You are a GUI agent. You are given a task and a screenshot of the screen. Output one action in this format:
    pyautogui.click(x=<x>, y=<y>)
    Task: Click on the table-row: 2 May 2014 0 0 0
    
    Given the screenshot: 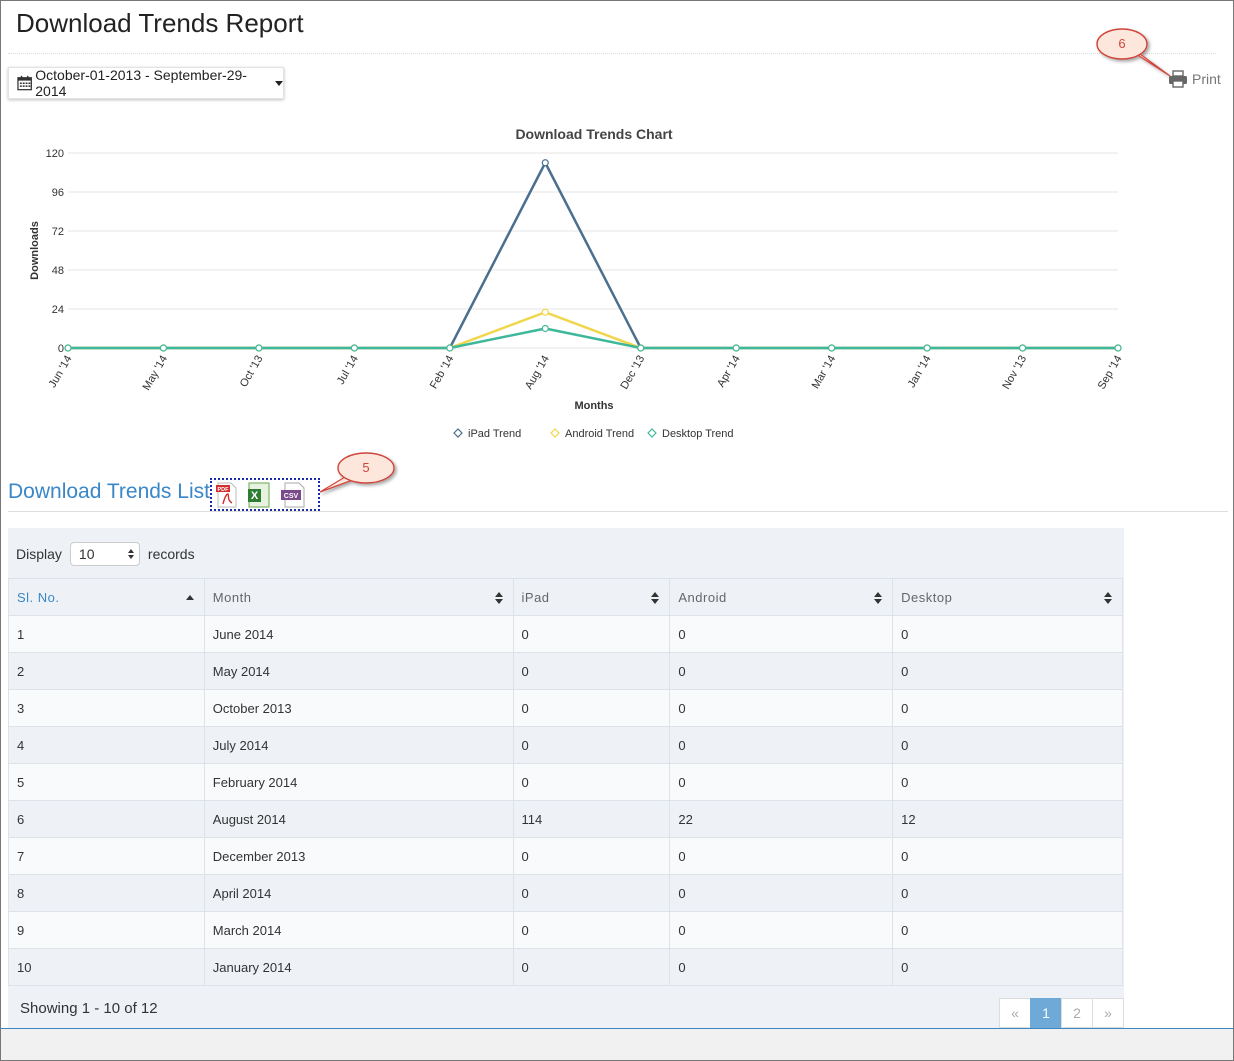 What is the action you would take?
    pyautogui.click(x=565, y=671)
    